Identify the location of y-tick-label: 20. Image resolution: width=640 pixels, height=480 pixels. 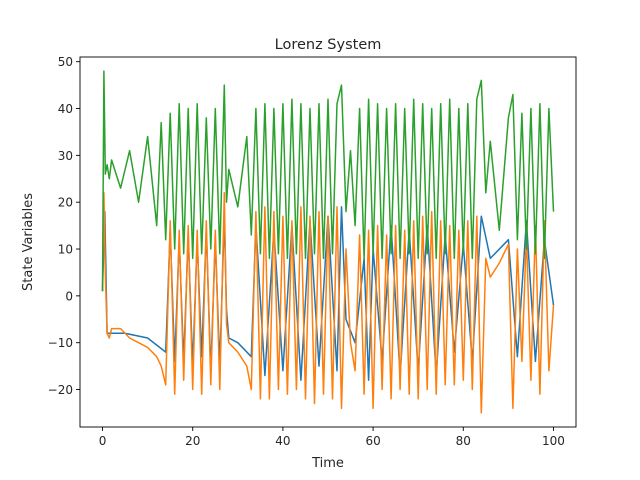
(65, 203).